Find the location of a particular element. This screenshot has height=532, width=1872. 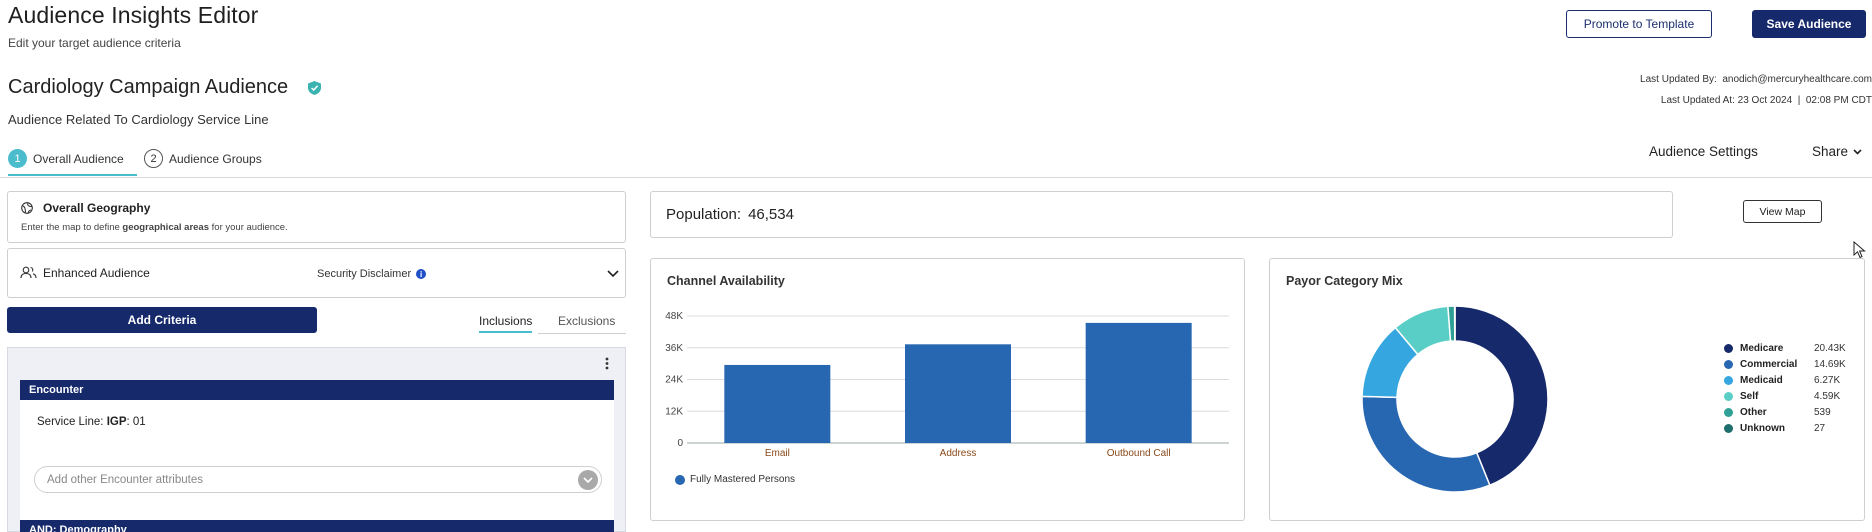

add-attribute-button is located at coordinates (588, 480).